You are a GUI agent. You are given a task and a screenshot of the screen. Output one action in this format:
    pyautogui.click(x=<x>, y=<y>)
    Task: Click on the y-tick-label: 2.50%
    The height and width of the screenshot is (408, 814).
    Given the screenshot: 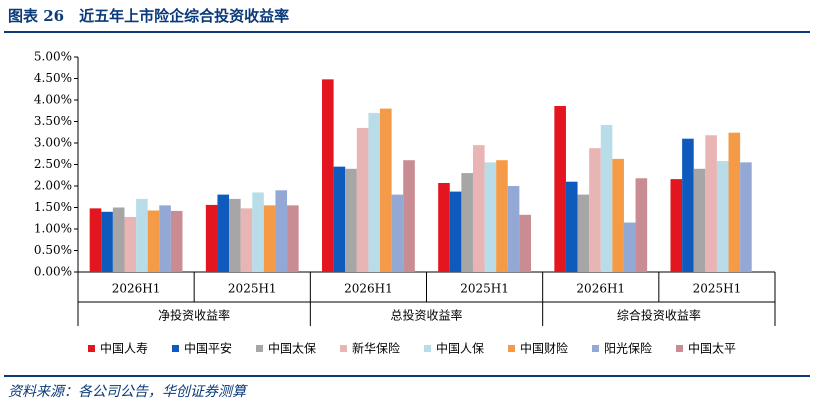 What is the action you would take?
    pyautogui.click(x=53, y=164)
    